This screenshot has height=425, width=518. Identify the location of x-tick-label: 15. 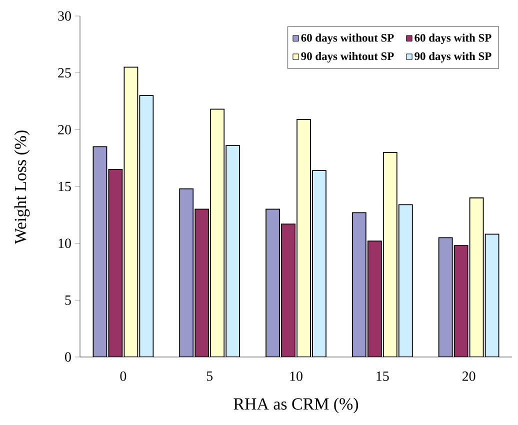
(382, 376).